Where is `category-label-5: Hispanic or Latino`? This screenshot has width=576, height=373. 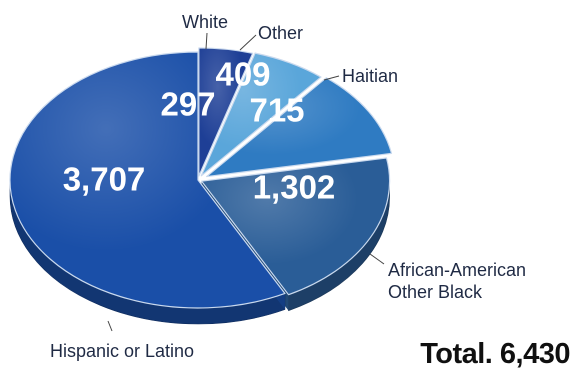
category-label-5: Hispanic or Latino is located at coordinates (122, 351).